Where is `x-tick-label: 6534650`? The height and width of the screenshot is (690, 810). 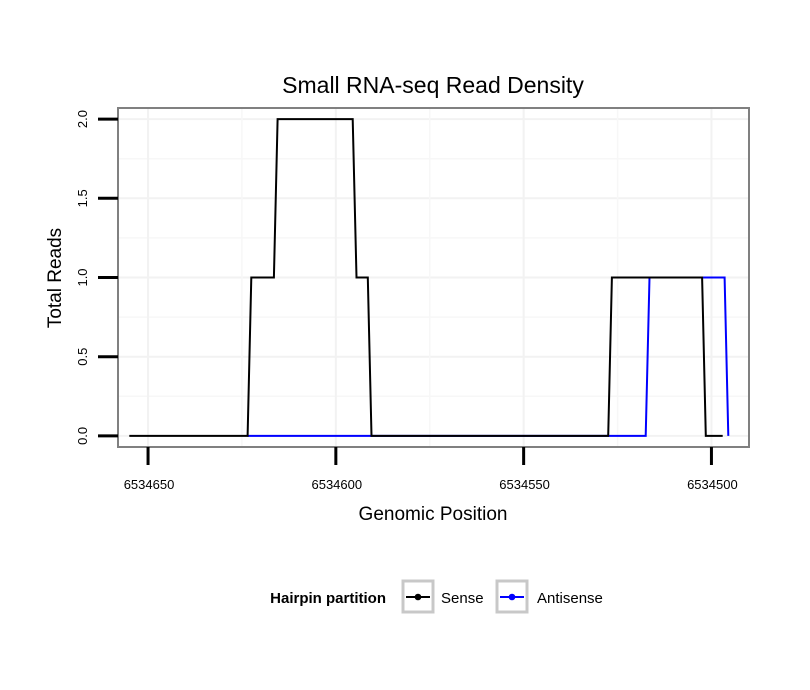
x-tick-label: 6534650 is located at coordinates (149, 484).